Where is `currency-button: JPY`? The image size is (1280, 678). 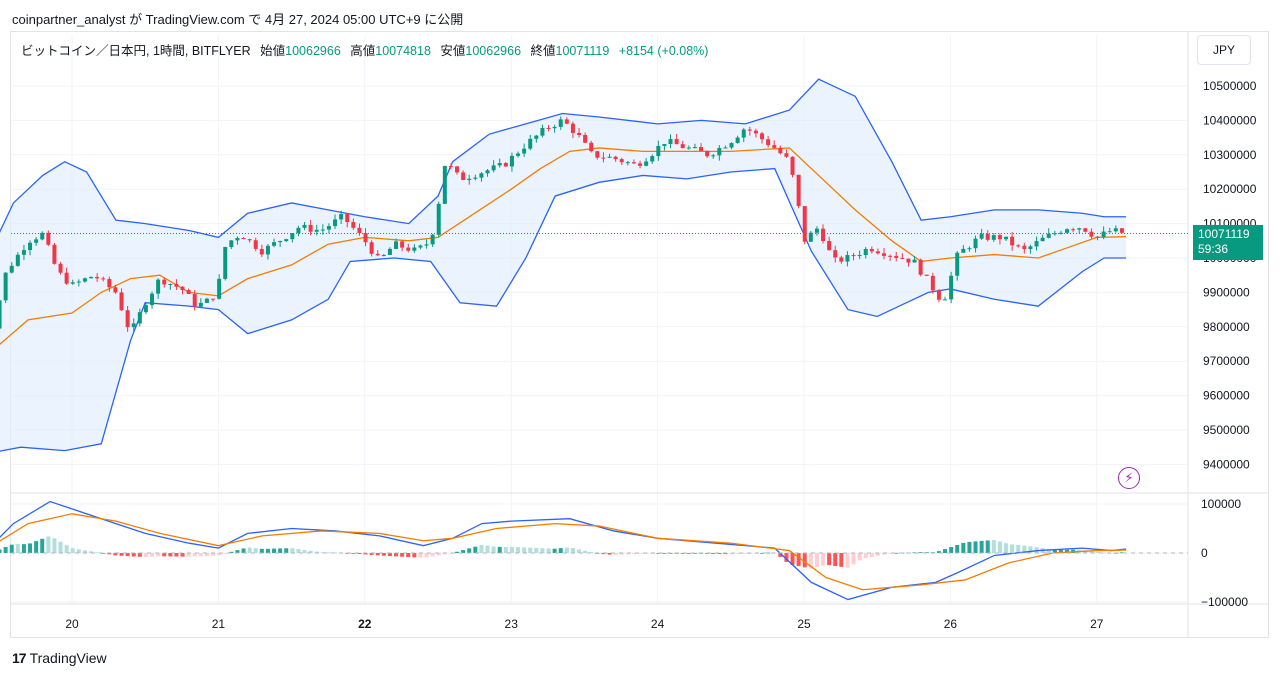
currency-button: JPY is located at coordinates (1224, 50).